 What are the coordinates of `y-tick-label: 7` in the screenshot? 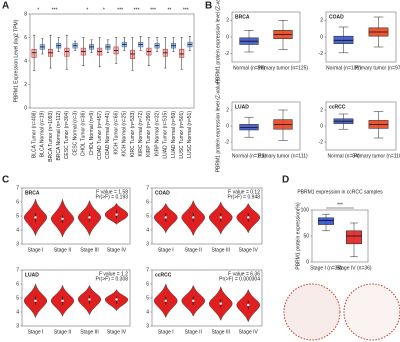 It's located at (17, 188).